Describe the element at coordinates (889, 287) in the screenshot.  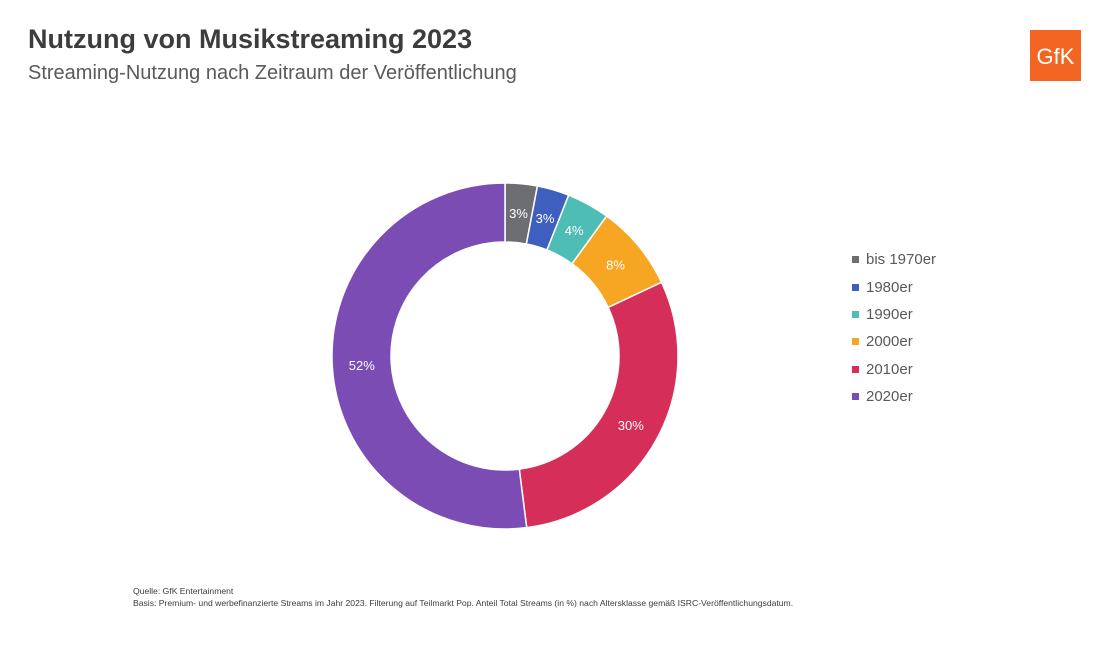
I see `legend-label: 1980er` at that location.